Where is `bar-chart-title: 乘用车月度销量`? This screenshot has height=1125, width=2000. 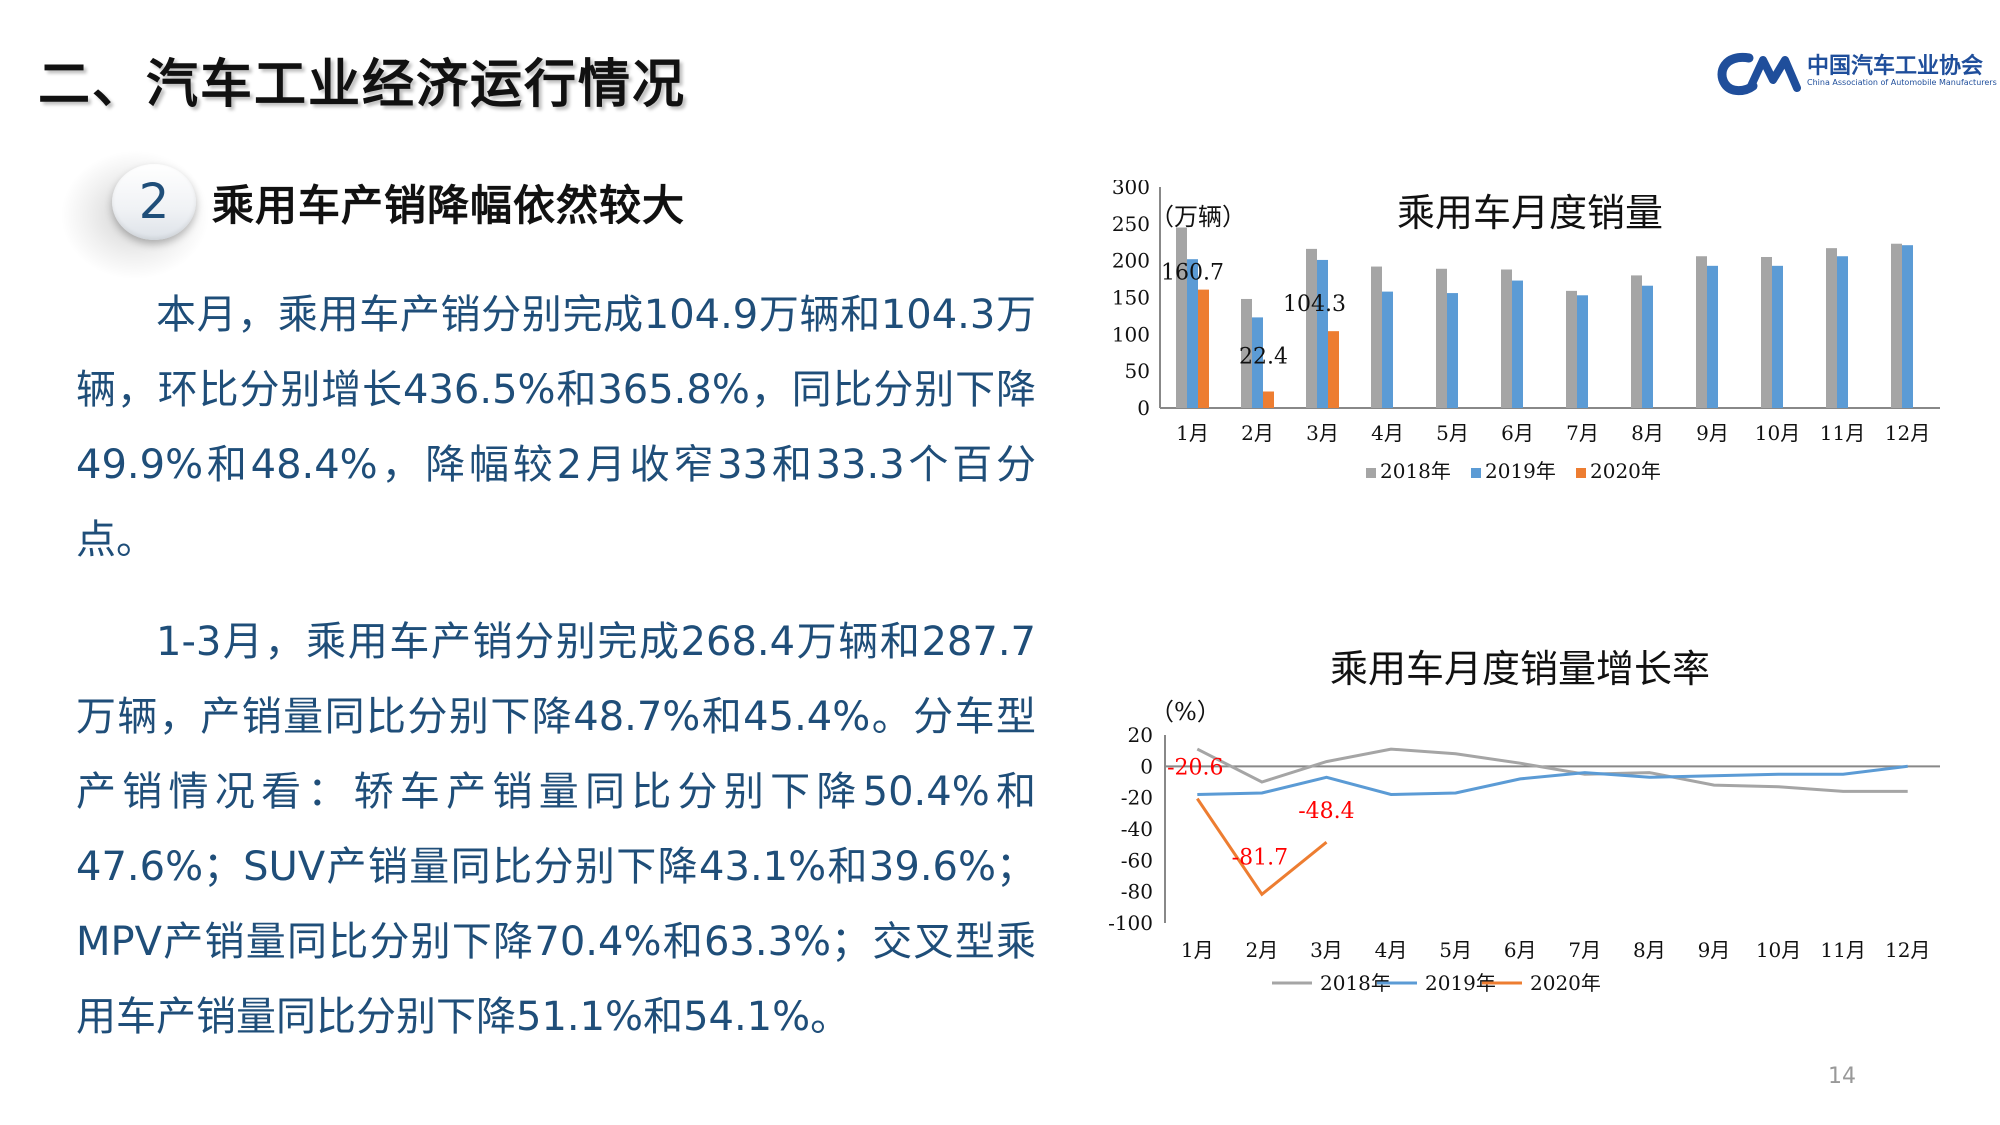 bar-chart-title: 乘用车月度销量 is located at coordinates (1530, 213).